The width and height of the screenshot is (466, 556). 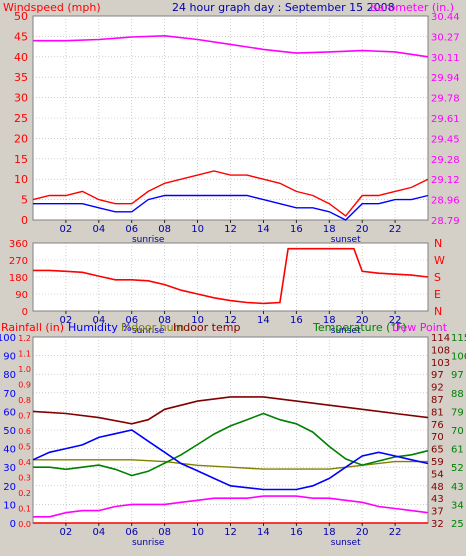 I want to click on y-tick-temp-left: 97, so click(x=437, y=375).